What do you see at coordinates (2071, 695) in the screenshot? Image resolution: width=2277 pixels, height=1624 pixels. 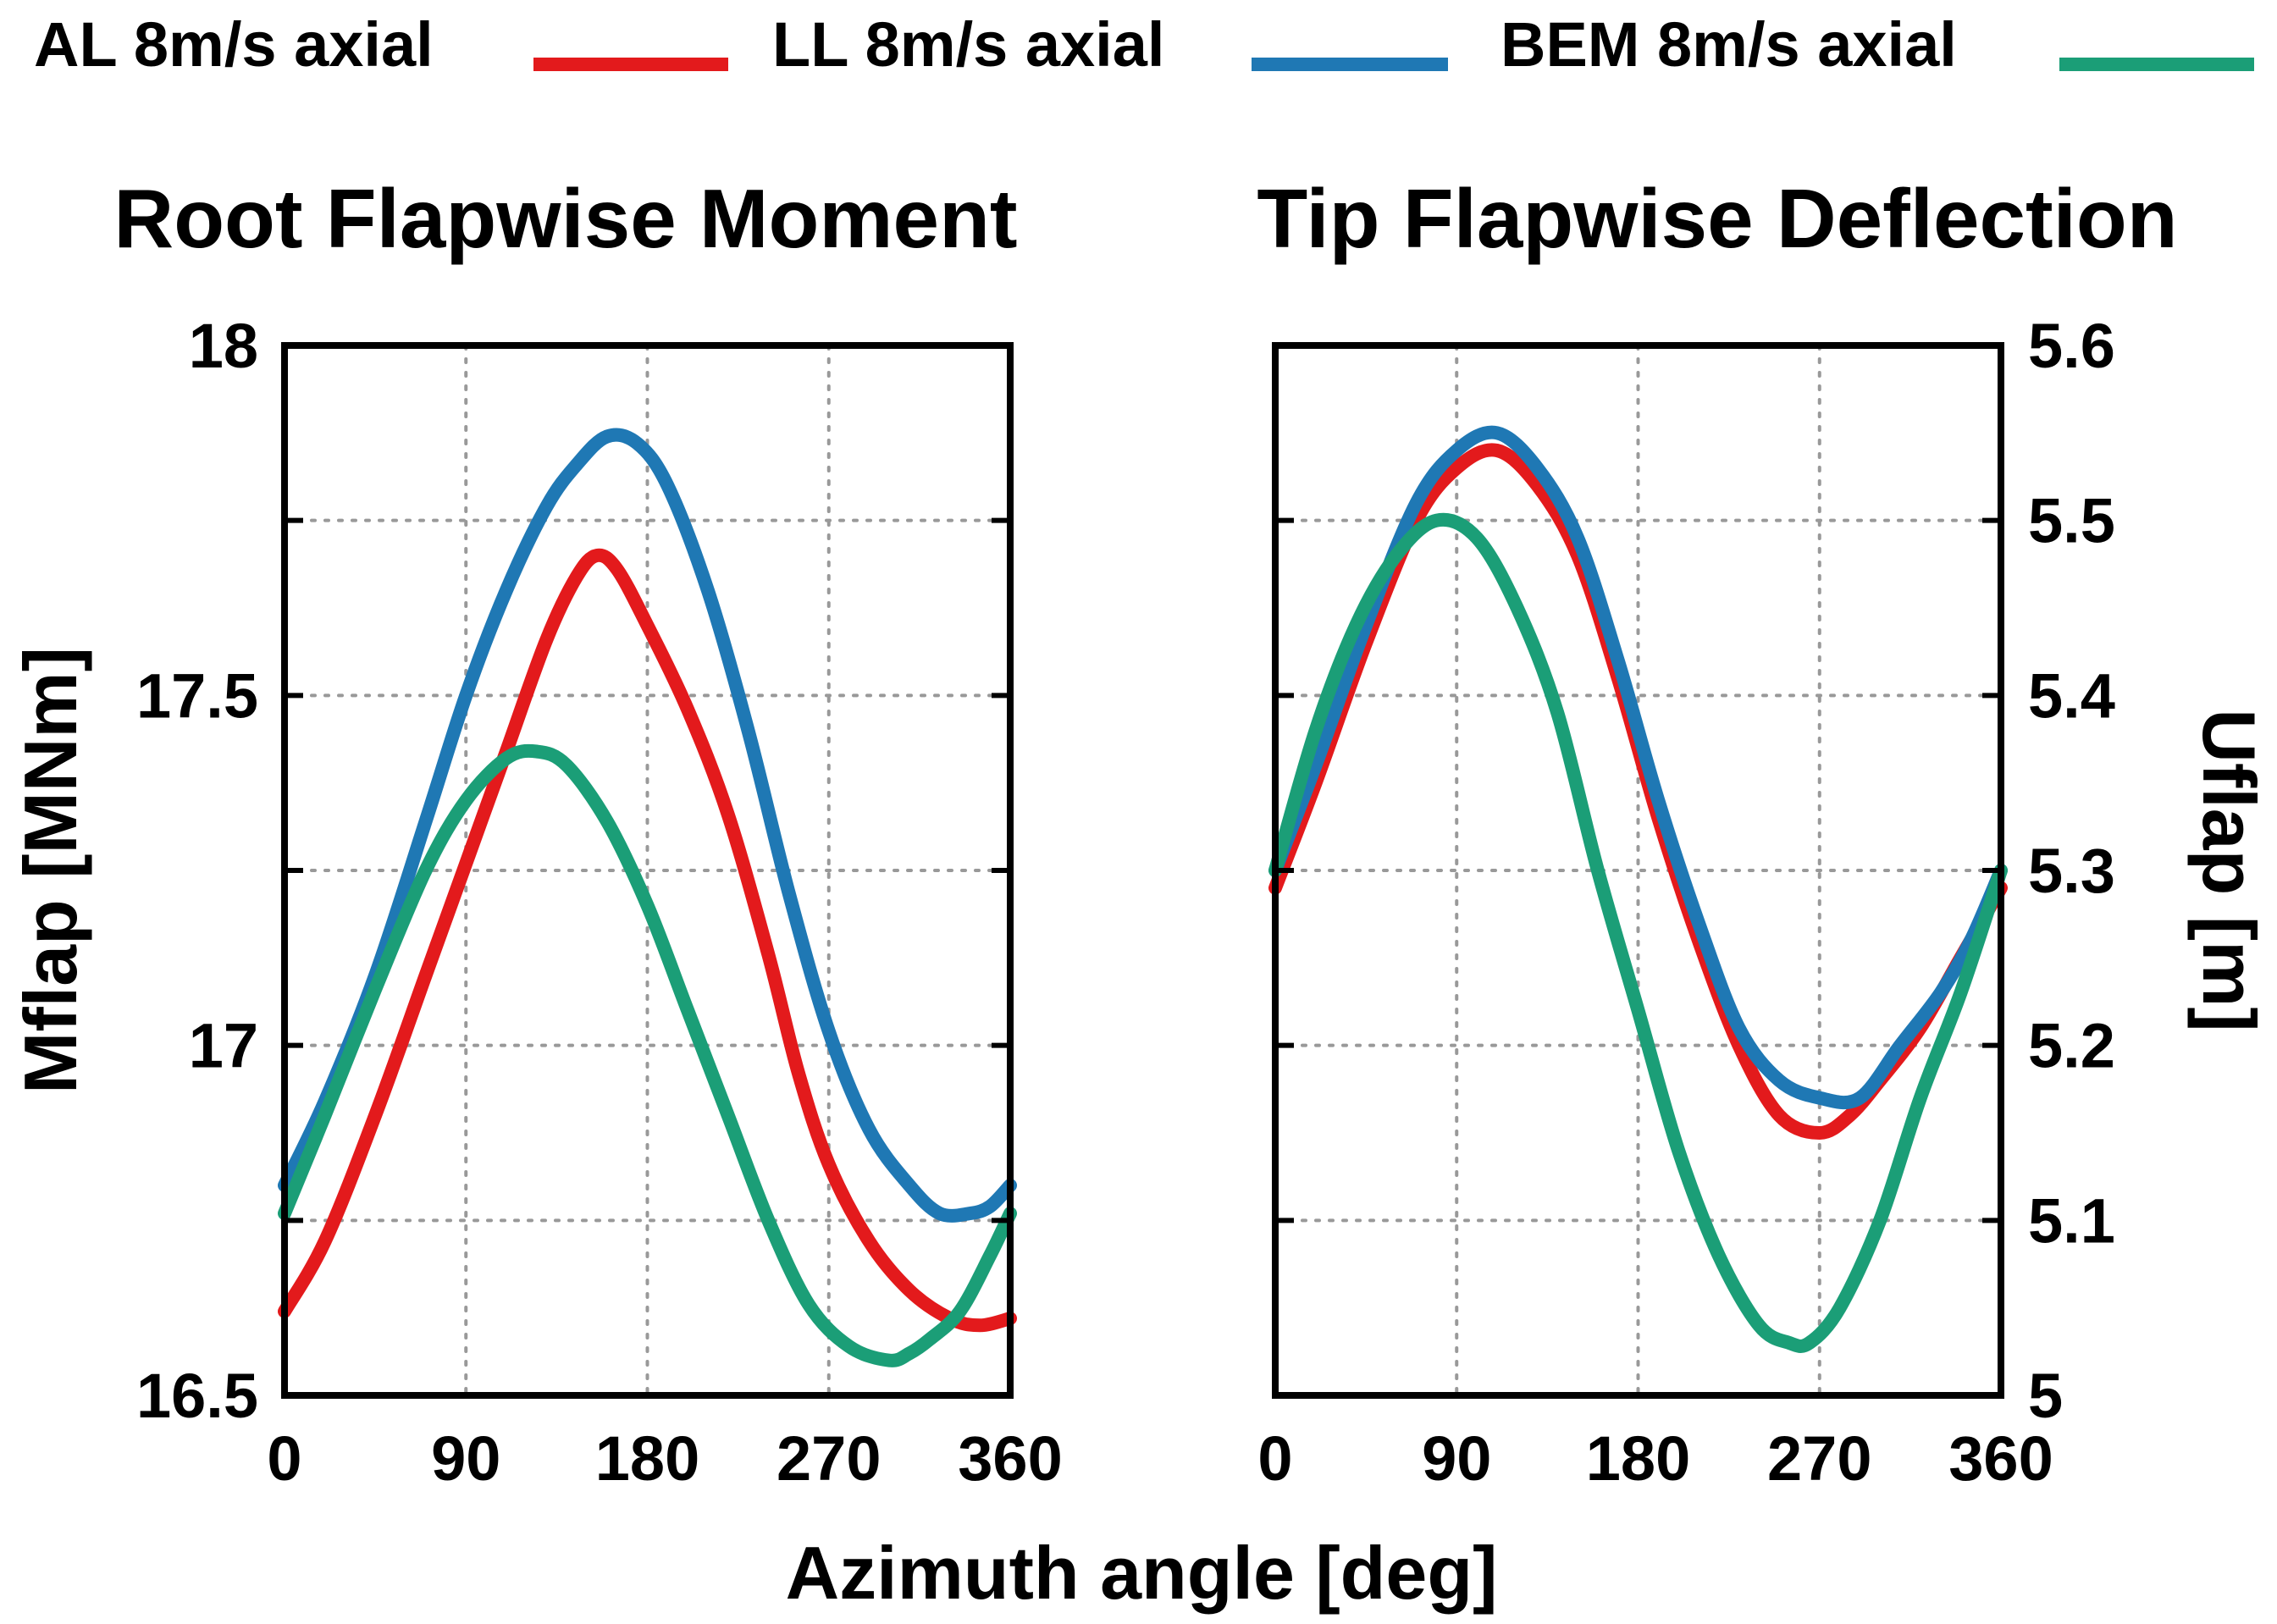 I see `y-tick-label: 5.4` at bounding box center [2071, 695].